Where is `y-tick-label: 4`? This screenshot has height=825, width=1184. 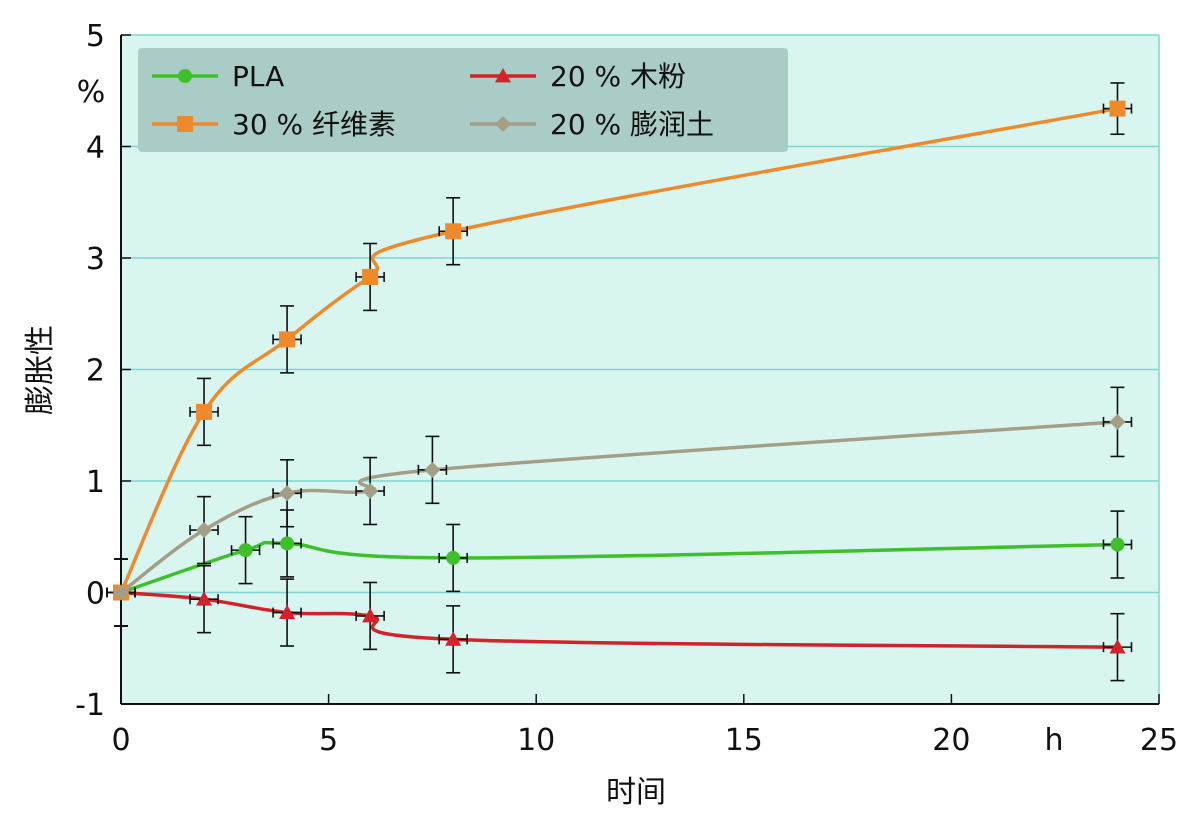
y-tick-label: 4 is located at coordinates (95, 148).